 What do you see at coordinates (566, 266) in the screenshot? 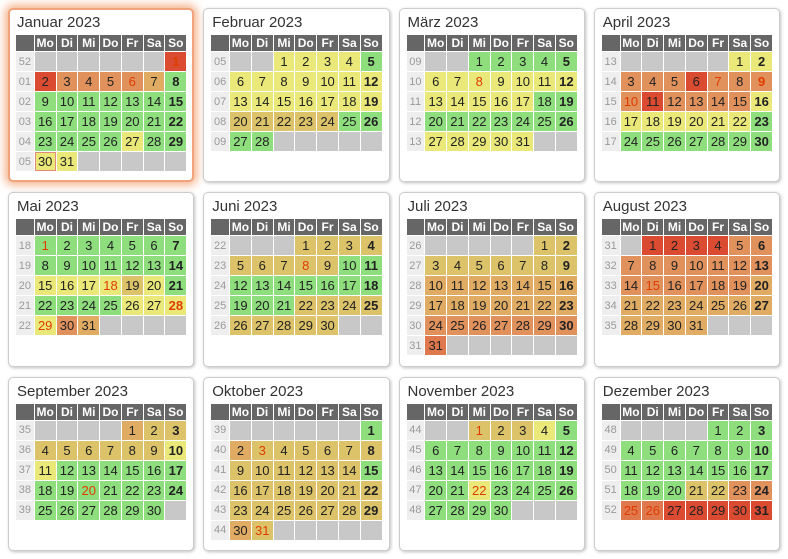
I see `day-cell: 9` at bounding box center [566, 266].